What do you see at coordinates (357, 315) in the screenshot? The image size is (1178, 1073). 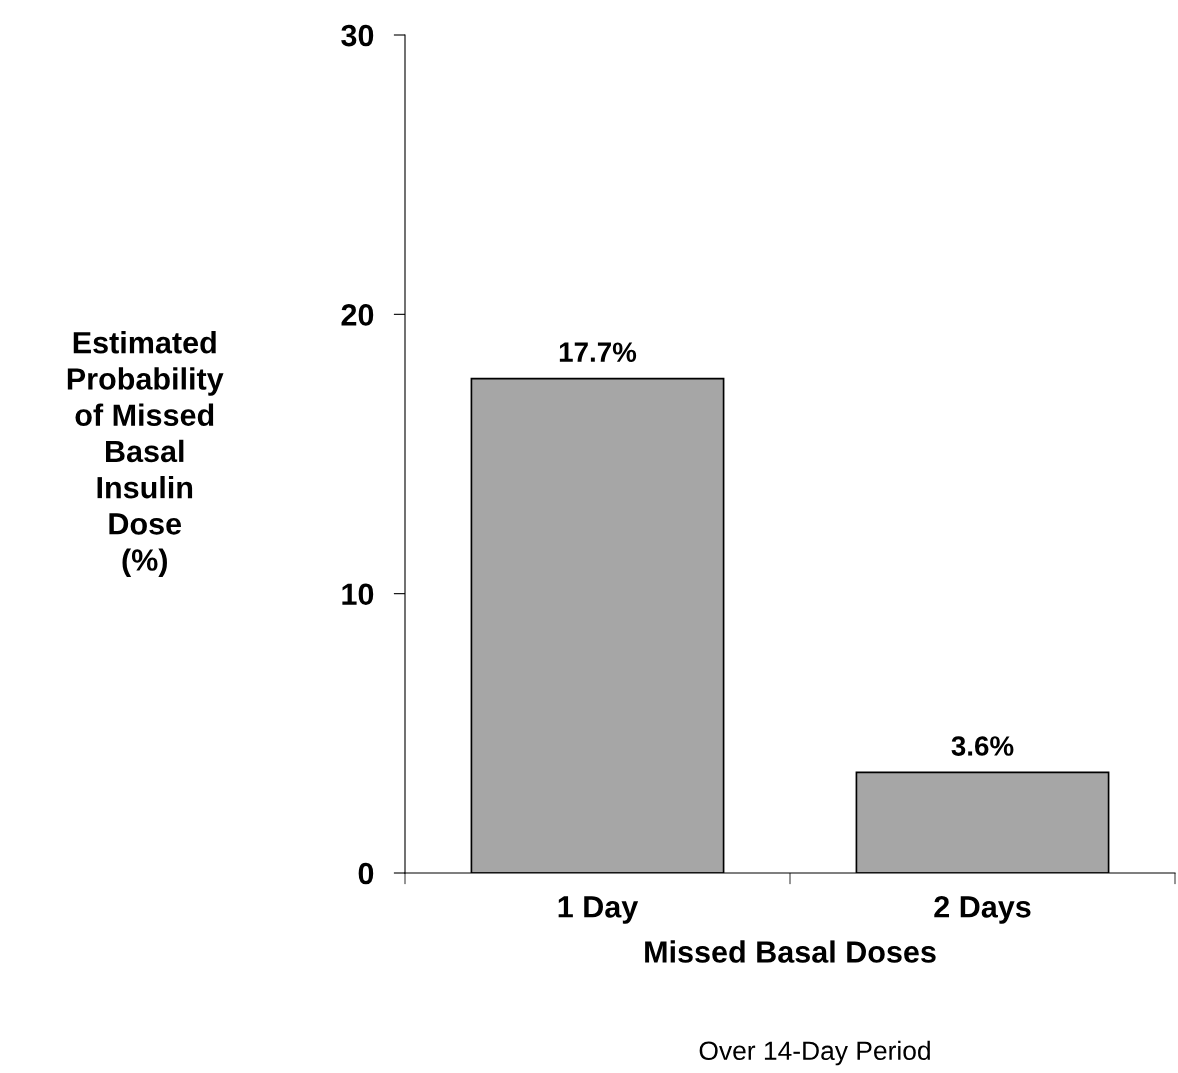 I see `y-tick-label: 20` at bounding box center [357, 315].